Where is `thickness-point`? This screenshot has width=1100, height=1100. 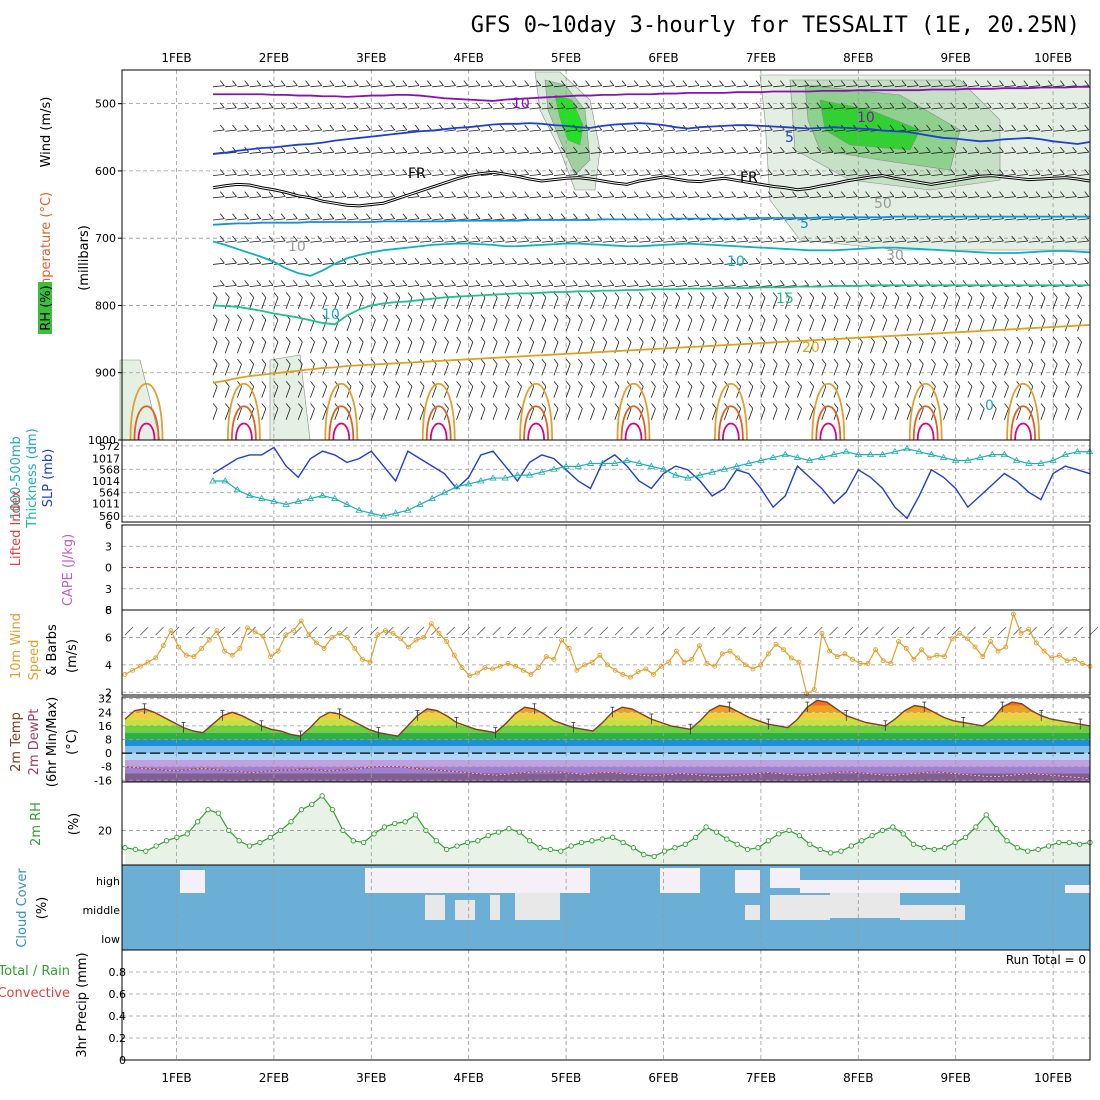
thickness-point is located at coordinates (931, 454).